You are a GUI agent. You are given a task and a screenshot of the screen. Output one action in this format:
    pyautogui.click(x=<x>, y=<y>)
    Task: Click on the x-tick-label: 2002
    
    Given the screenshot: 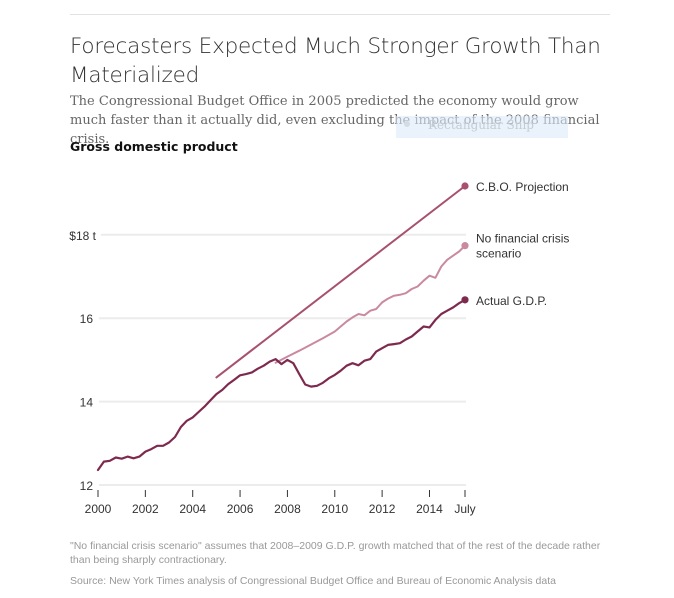 What is the action you would take?
    pyautogui.click(x=145, y=509)
    